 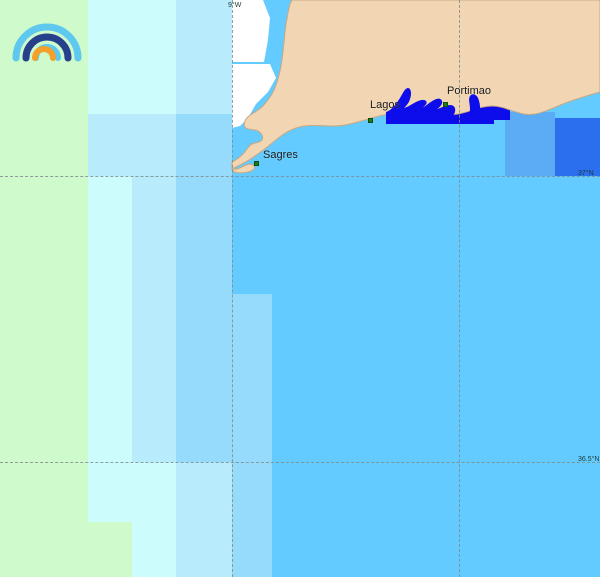 What do you see at coordinates (440, 120) in the screenshot?
I see `nearshore-darkblue-main` at bounding box center [440, 120].